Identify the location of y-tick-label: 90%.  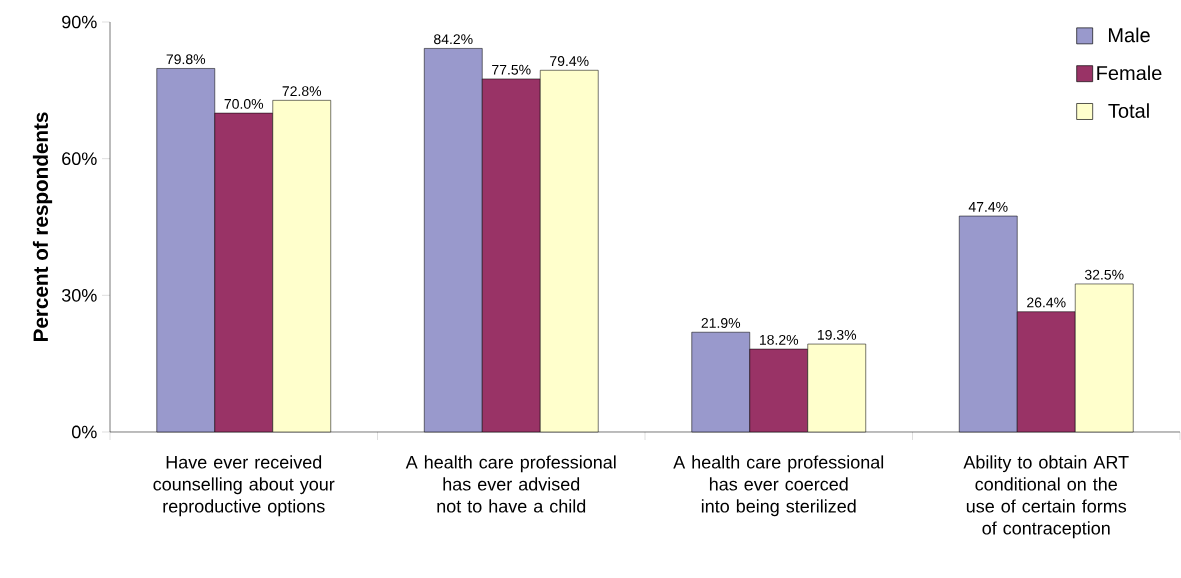
(79, 22).